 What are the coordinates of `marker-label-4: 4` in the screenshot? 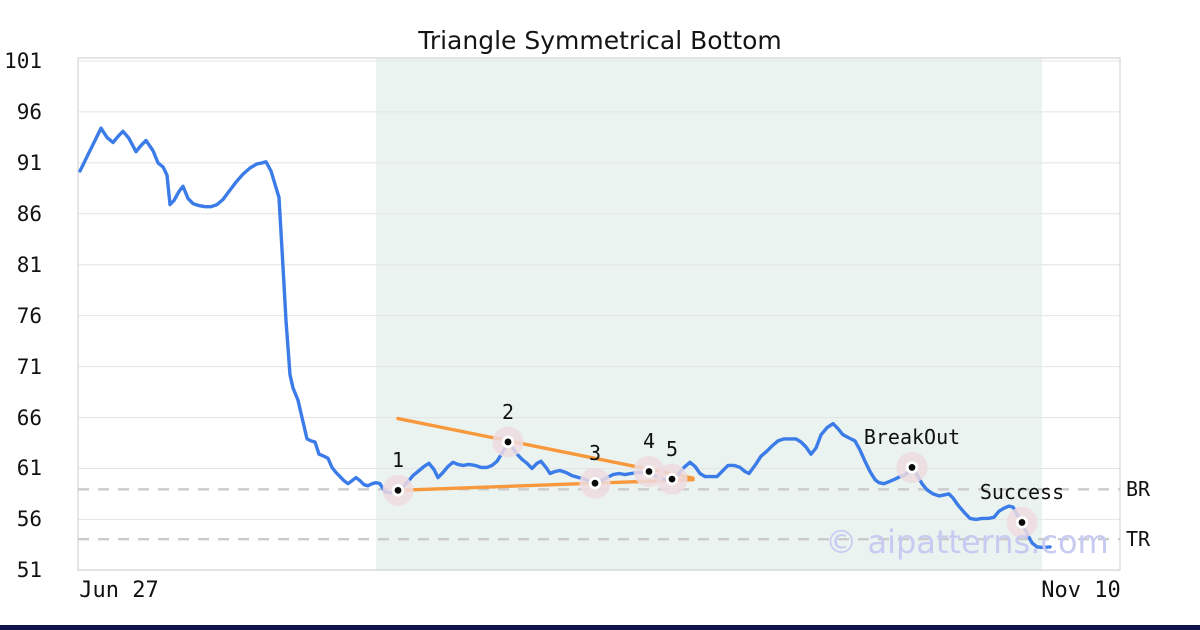 It's located at (649, 441).